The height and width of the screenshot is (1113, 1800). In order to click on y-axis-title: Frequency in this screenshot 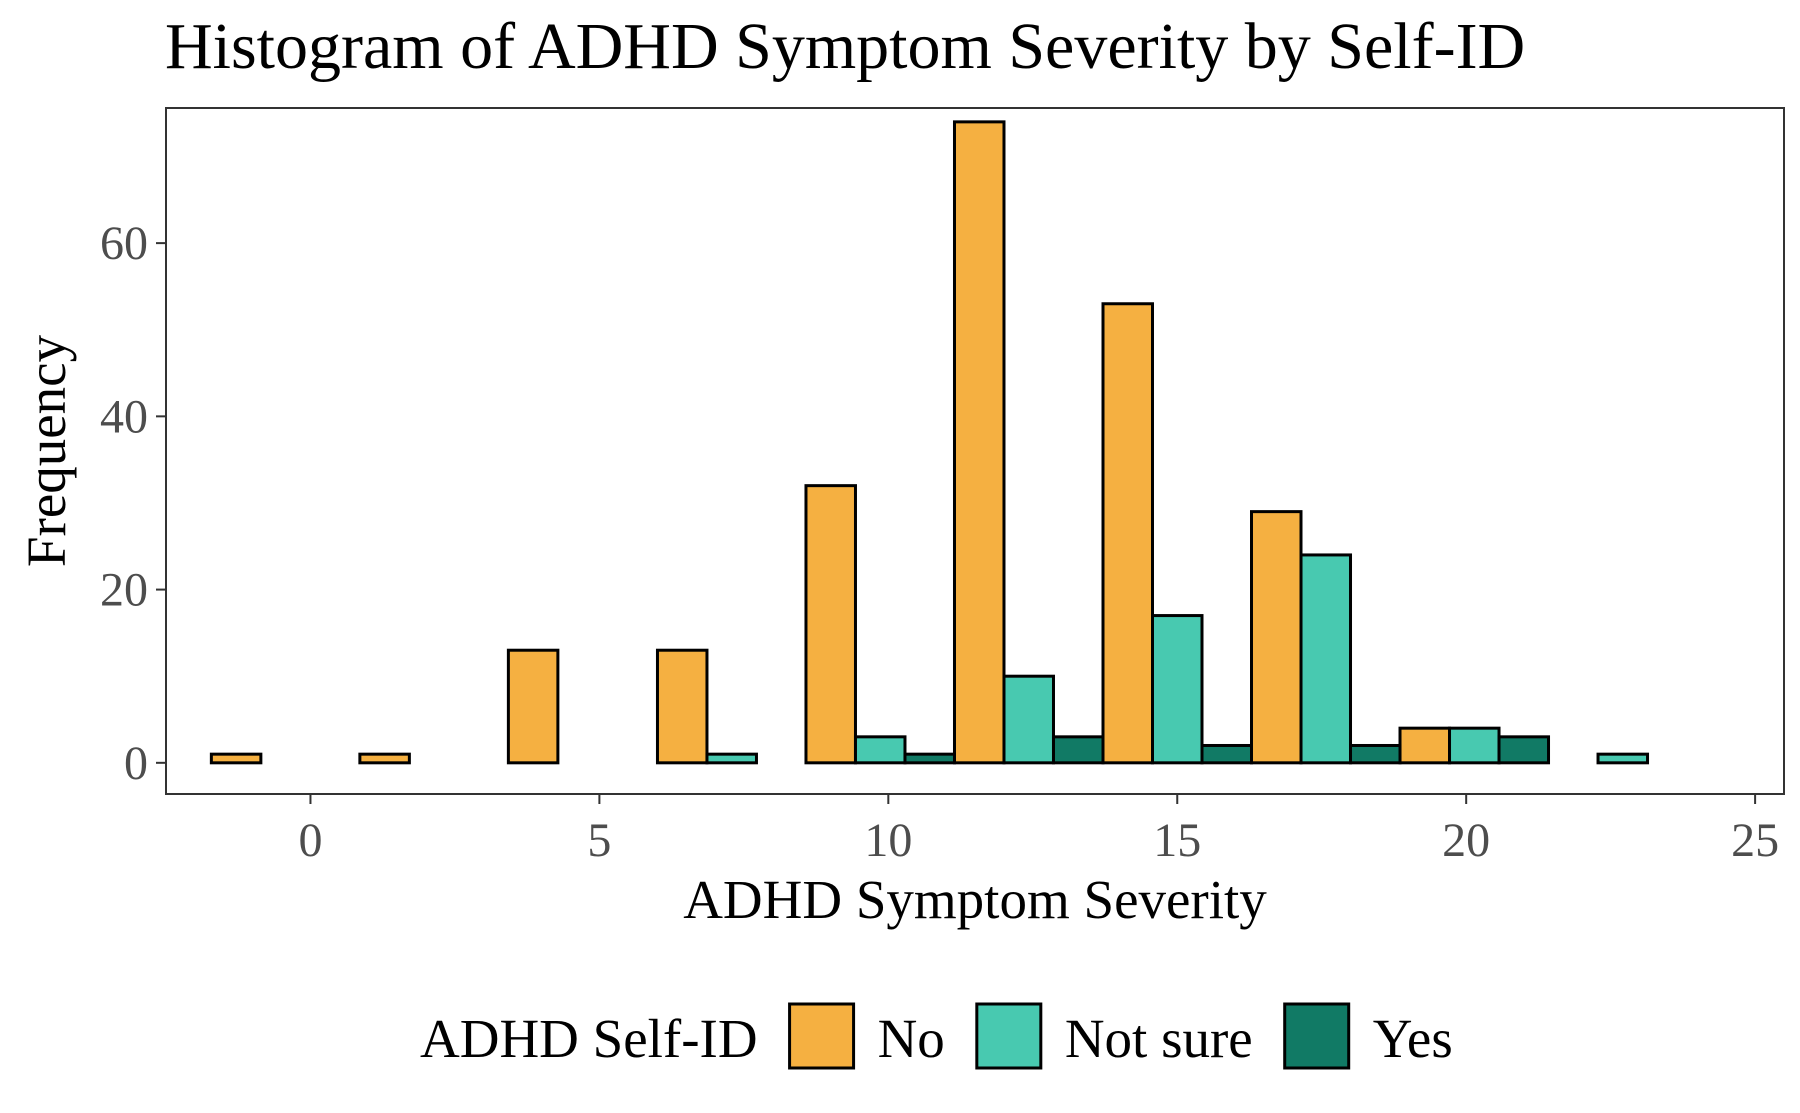, I will do `click(46, 450)`.